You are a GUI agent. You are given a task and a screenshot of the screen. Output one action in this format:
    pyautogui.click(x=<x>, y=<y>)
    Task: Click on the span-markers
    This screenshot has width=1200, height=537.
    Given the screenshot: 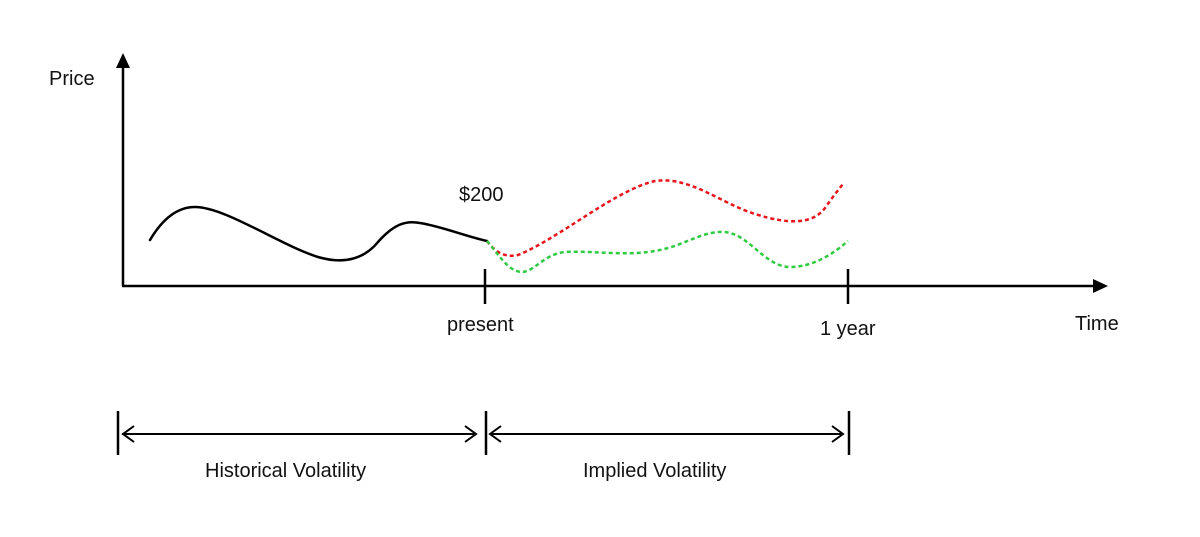 What is the action you would take?
    pyautogui.click(x=483, y=433)
    